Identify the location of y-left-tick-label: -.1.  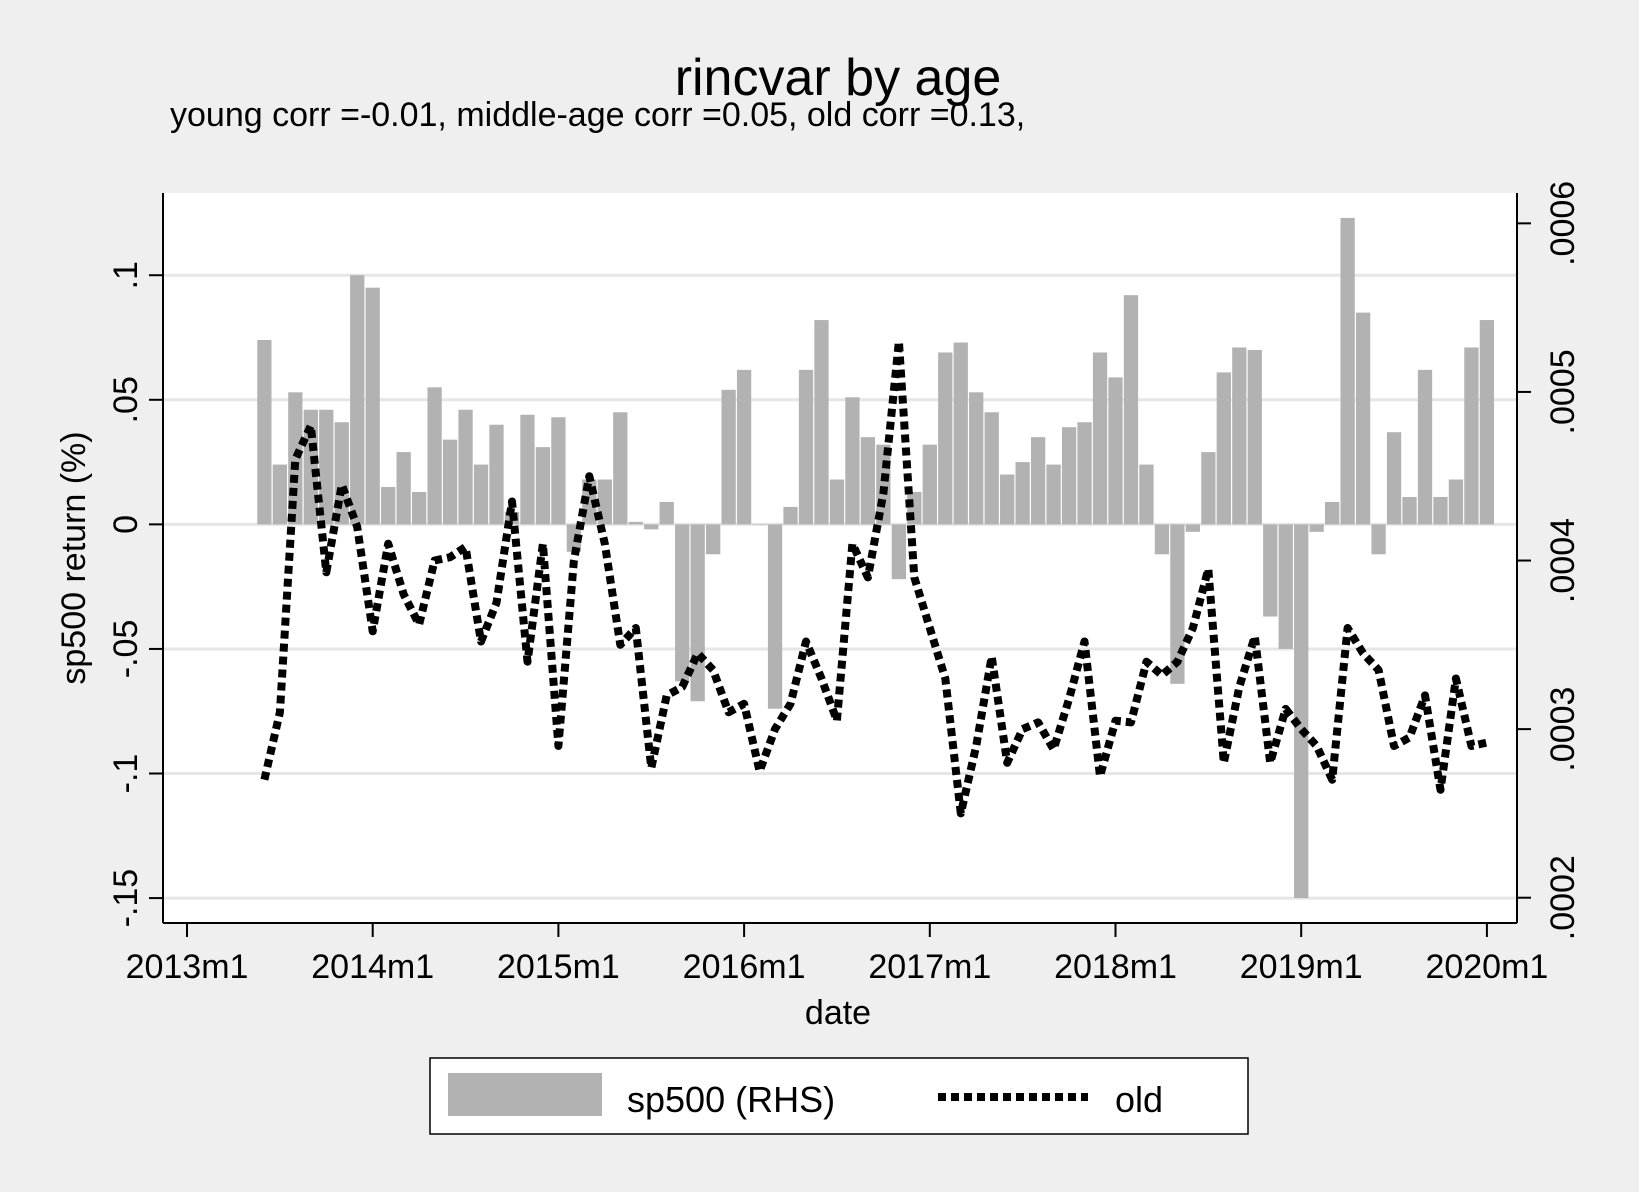
(126, 774).